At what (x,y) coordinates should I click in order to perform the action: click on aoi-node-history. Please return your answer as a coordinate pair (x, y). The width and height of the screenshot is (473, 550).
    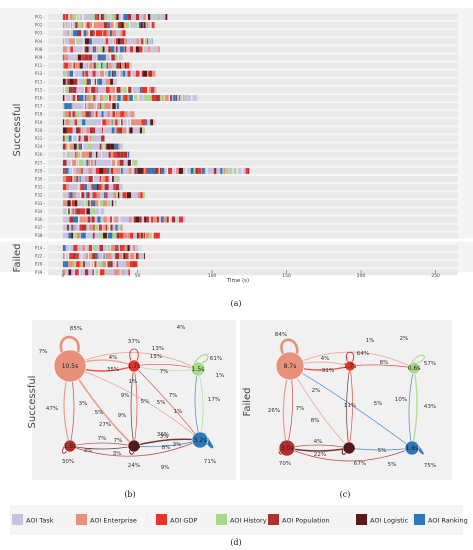
    Looking at the image, I should click on (198, 369).